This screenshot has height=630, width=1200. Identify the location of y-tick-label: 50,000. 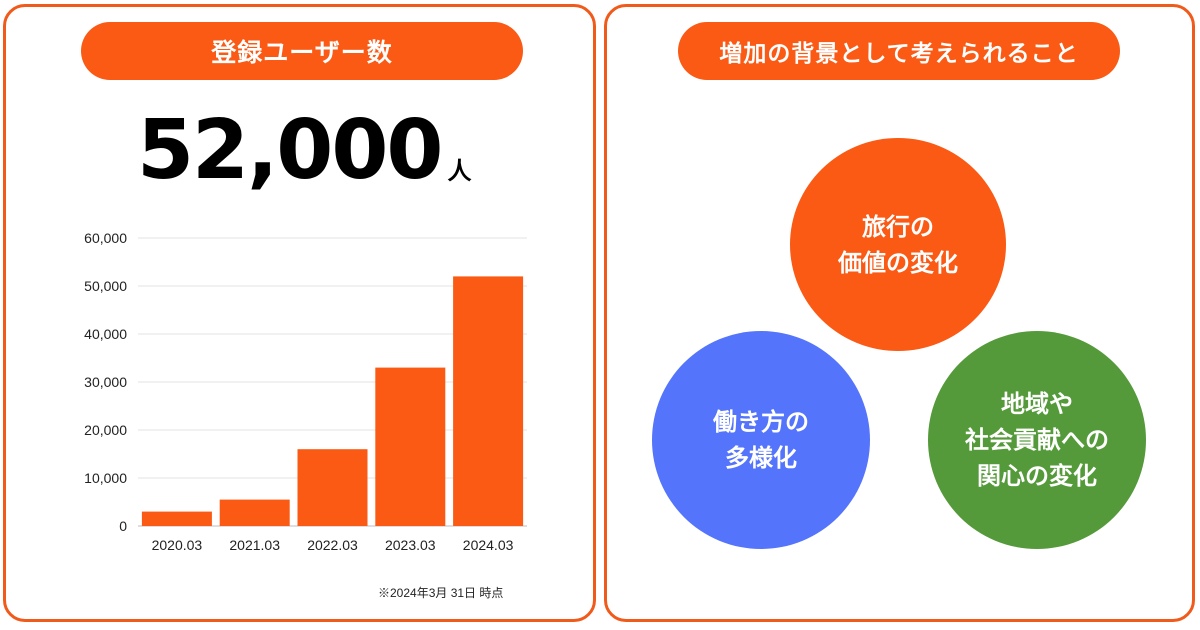
(105, 286).